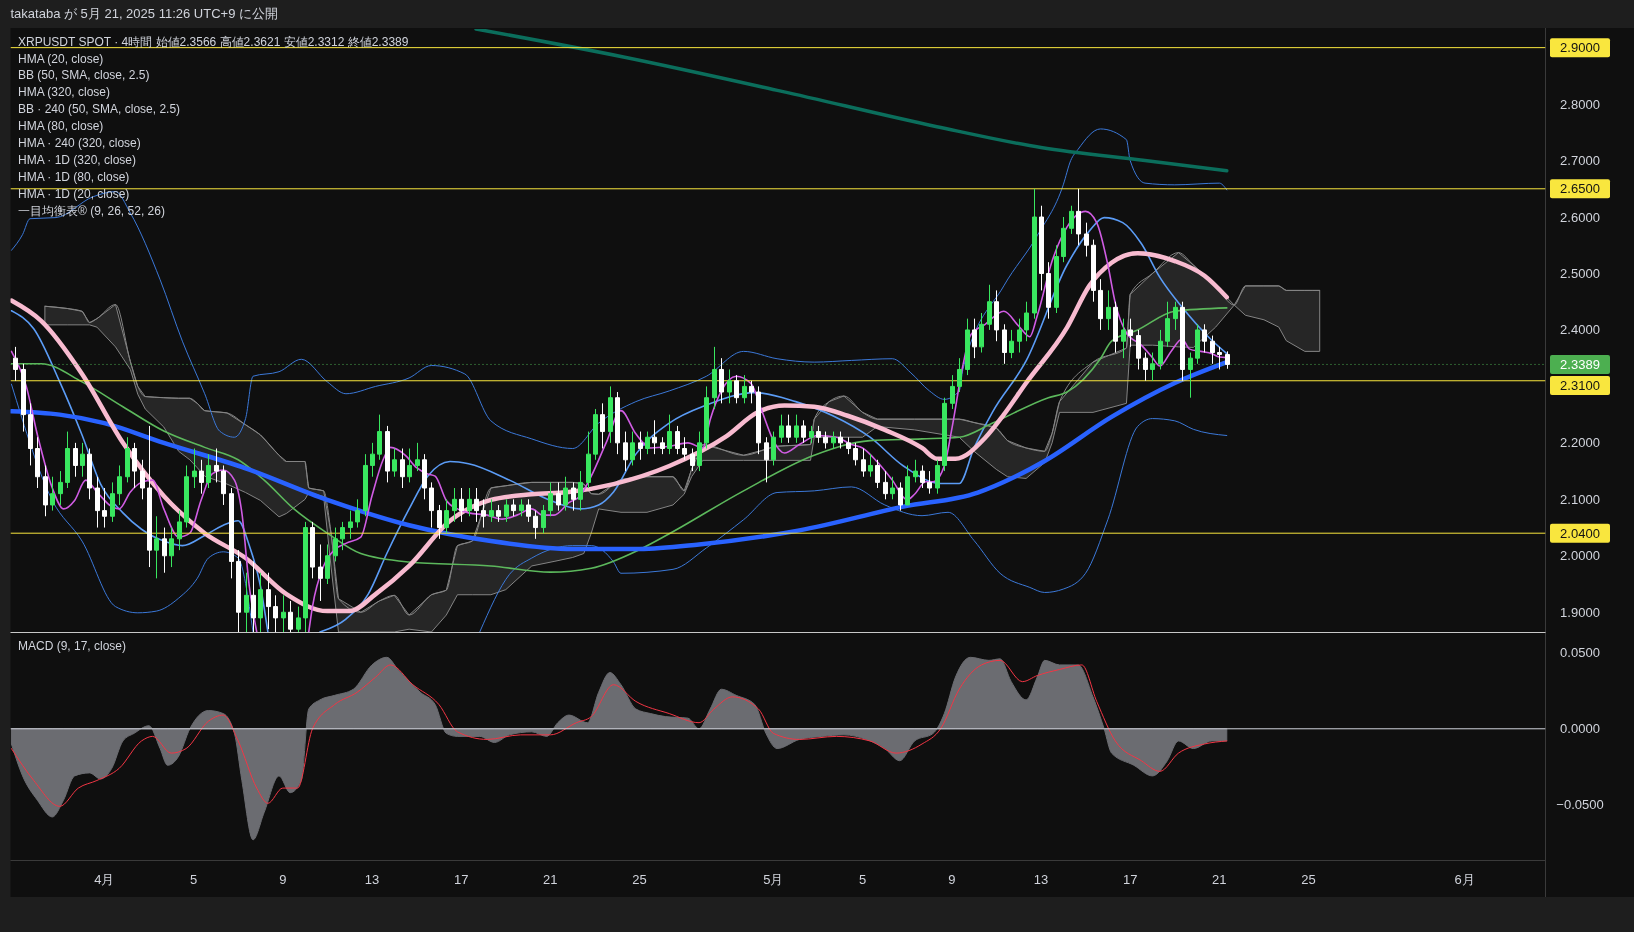 This screenshot has width=1634, height=932. What do you see at coordinates (1580, 161) in the screenshot?
I see `y-tick-label: 2.7000` at bounding box center [1580, 161].